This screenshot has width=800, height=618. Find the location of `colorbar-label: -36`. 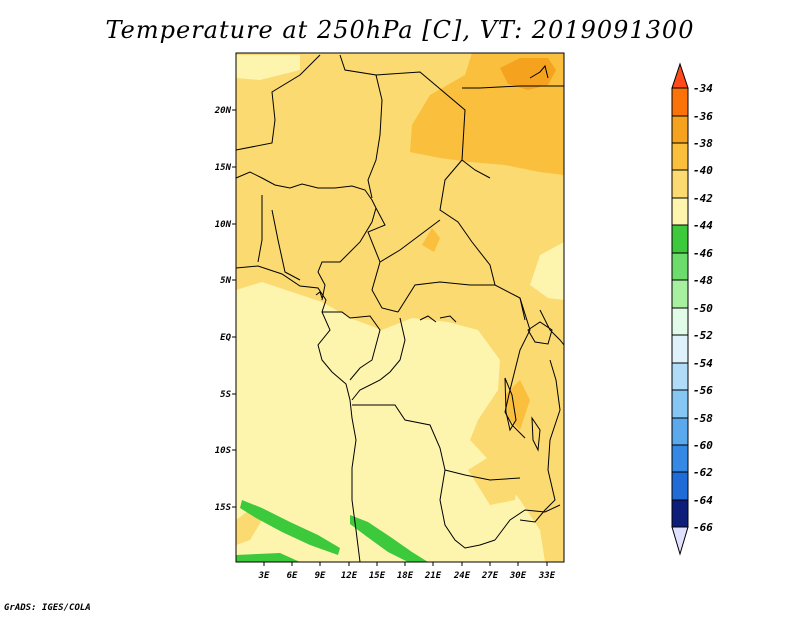

colorbar-label: -36 is located at coordinates (703, 116).